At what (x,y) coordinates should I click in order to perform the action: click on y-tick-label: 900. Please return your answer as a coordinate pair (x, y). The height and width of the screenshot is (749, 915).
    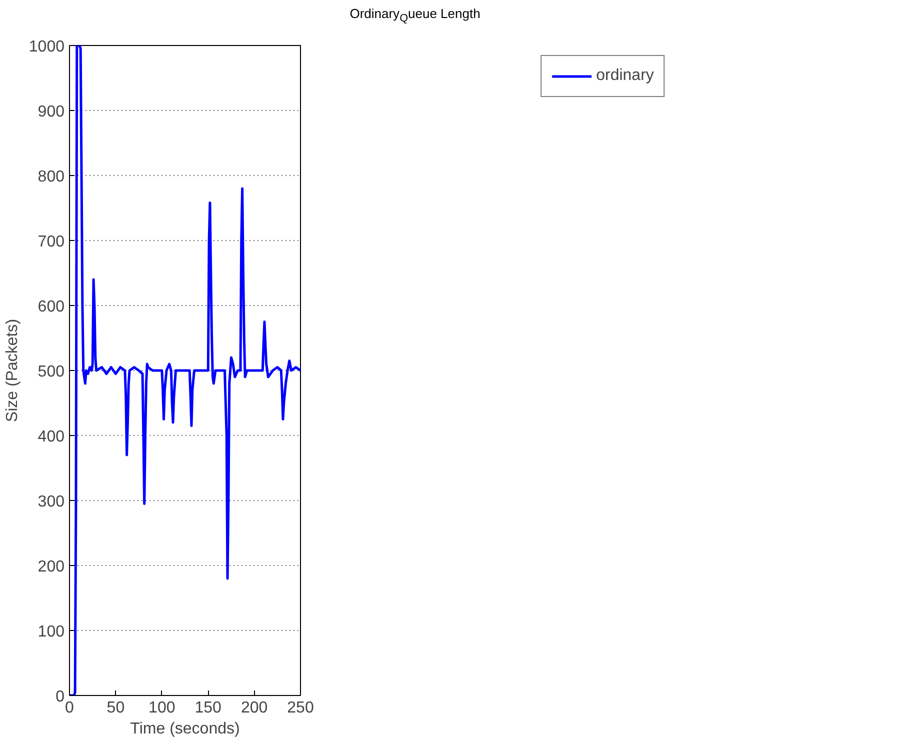
    Looking at the image, I should click on (51, 112).